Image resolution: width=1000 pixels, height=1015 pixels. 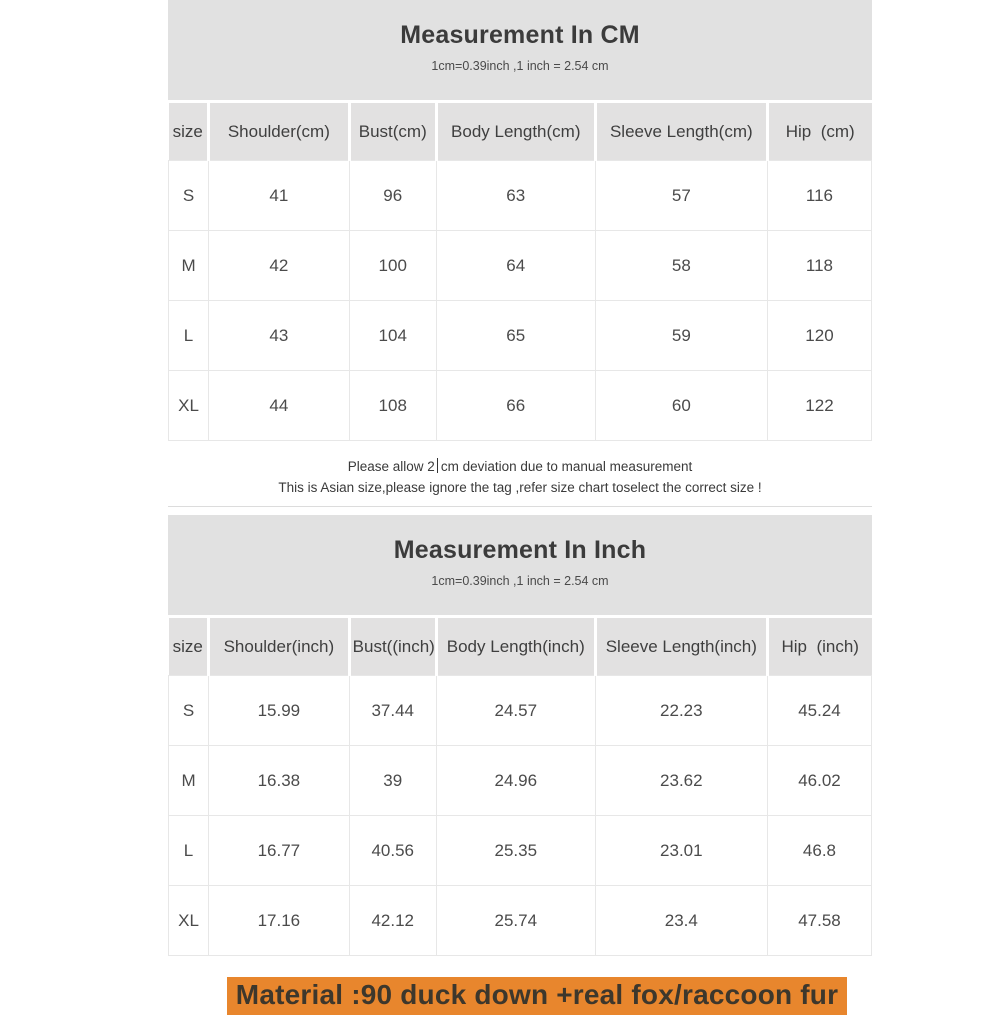 I want to click on table-row-l: L 43 104 65 59 120, so click(x=520, y=335).